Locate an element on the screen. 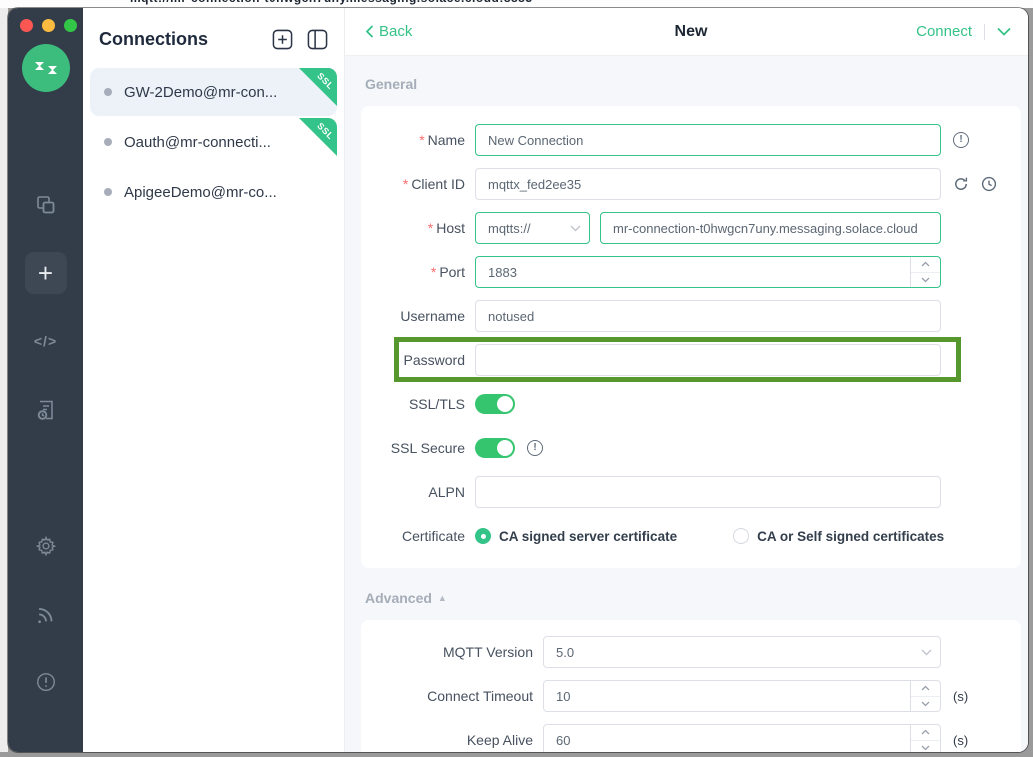  back-chevron-icon is located at coordinates (369, 31).